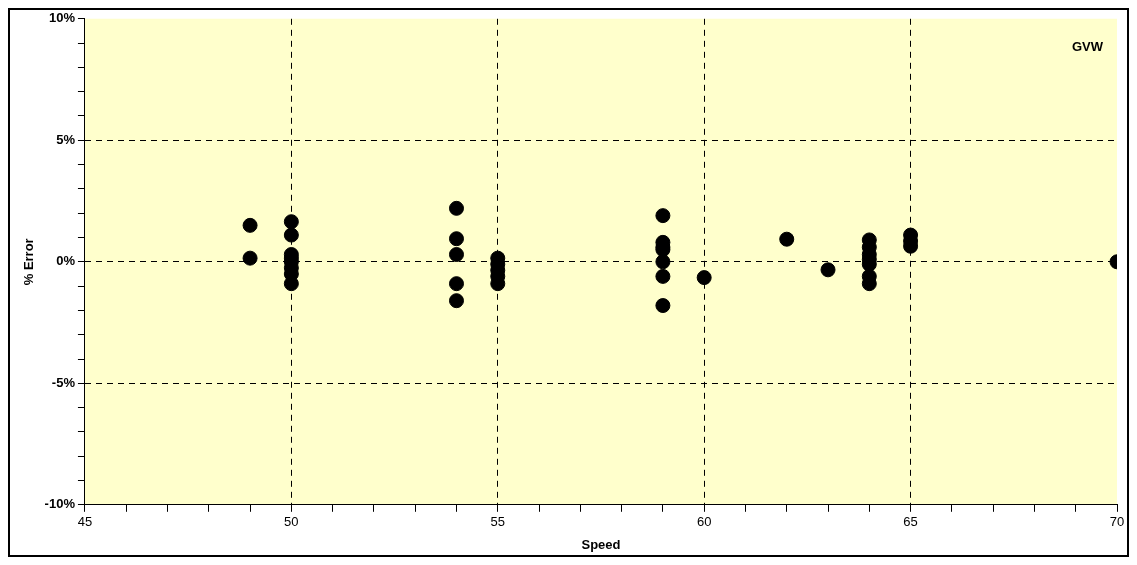 The image size is (1137, 565). What do you see at coordinates (66, 261) in the screenshot?
I see `y-tick-label: 0%` at bounding box center [66, 261].